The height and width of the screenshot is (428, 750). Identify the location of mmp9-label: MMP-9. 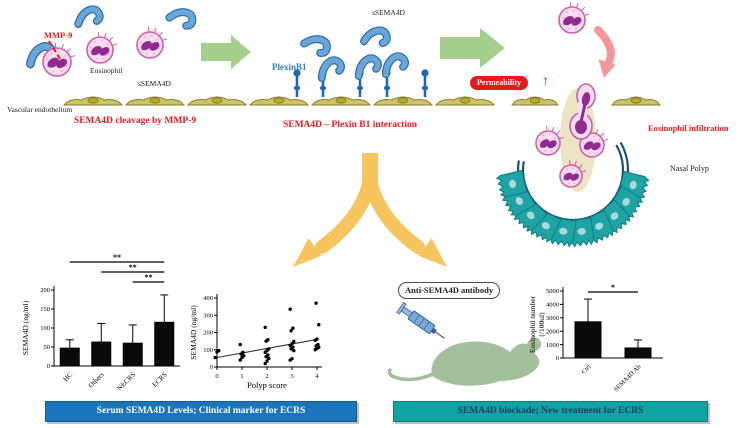
(58, 35).